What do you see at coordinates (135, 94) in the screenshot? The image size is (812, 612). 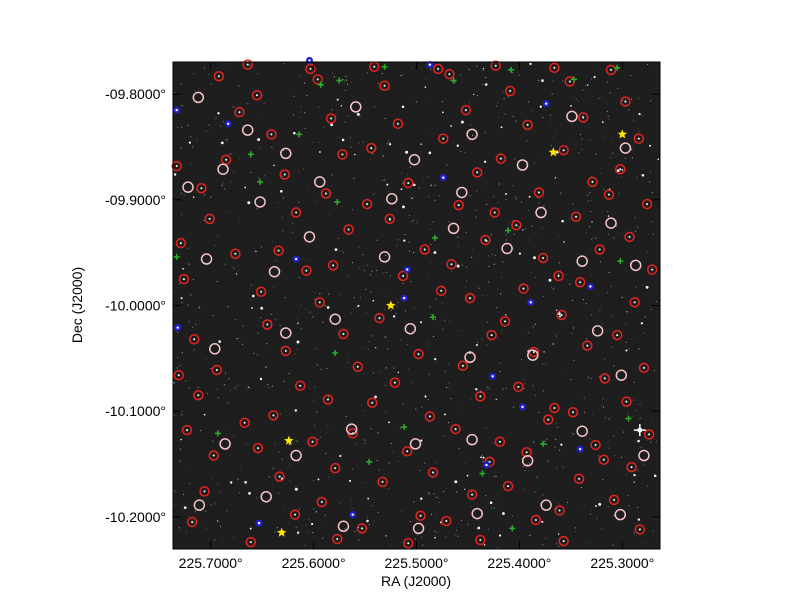 I see `y-tick-label: -09.8000°` at bounding box center [135, 94].